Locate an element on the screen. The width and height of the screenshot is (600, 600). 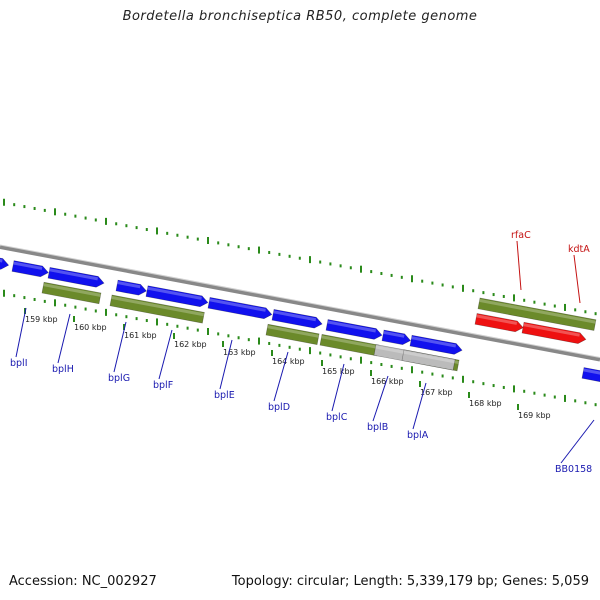
gene-label-bplg: bplG is located at coordinates (119, 378).